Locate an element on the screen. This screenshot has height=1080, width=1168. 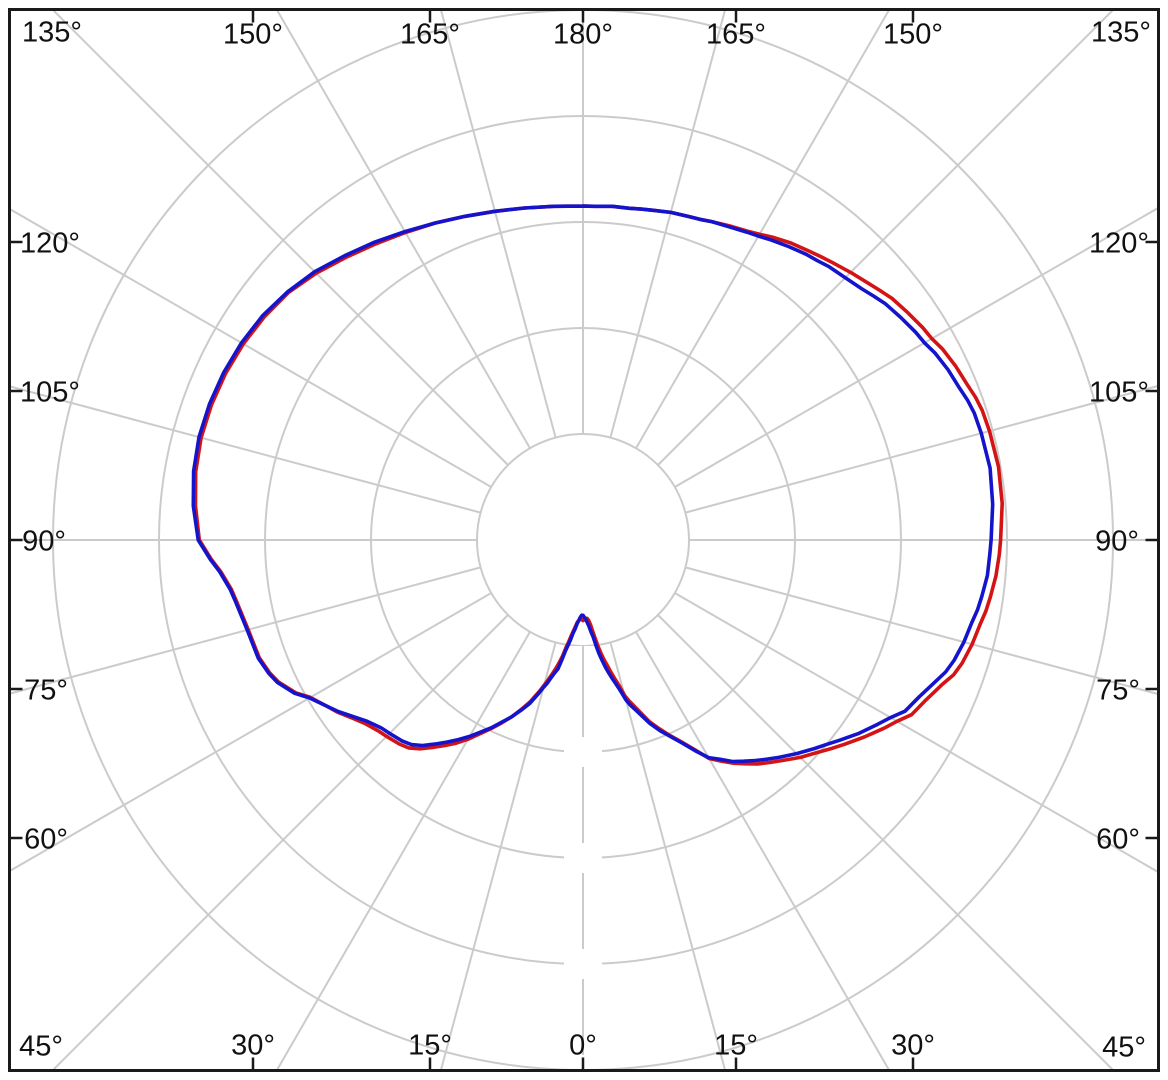
angle-gridline--105 is located at coordinates (245, 449).